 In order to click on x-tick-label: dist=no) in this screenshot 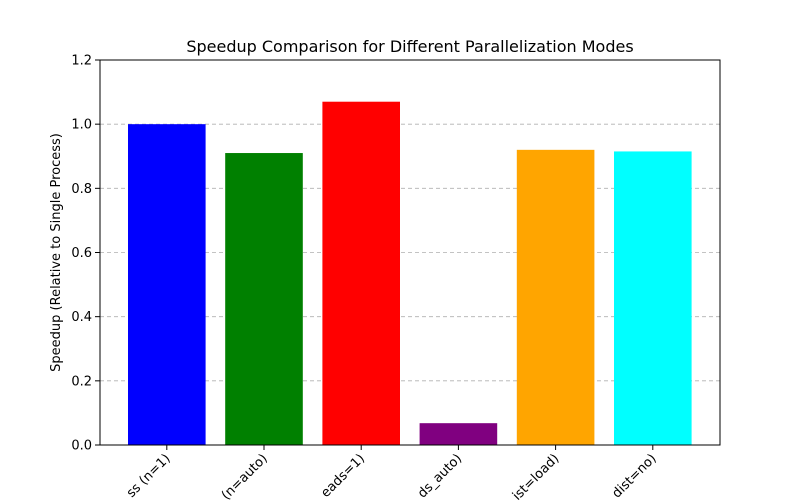, I will do `click(634, 475)`.